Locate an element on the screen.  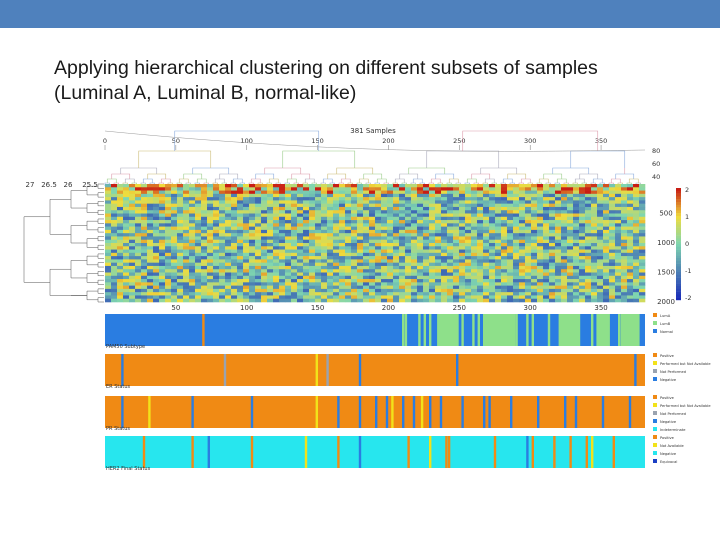
legend-swatch is located at coordinates (655, 363).